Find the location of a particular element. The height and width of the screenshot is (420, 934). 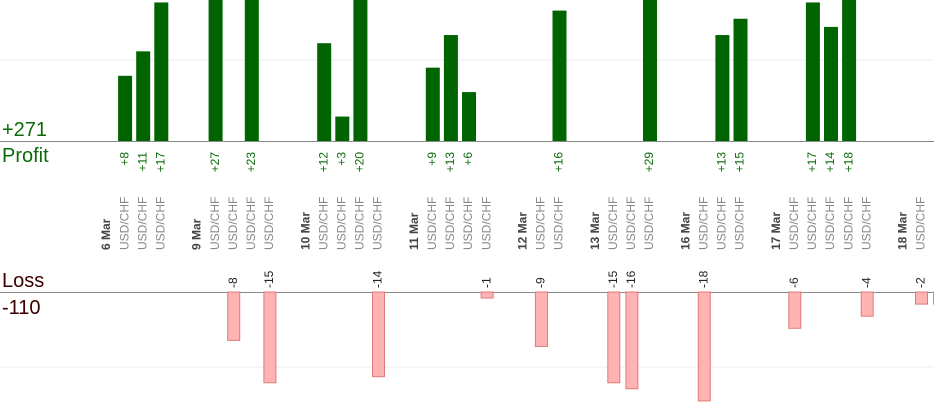

profit-value-label: +16 is located at coordinates (559, 162).